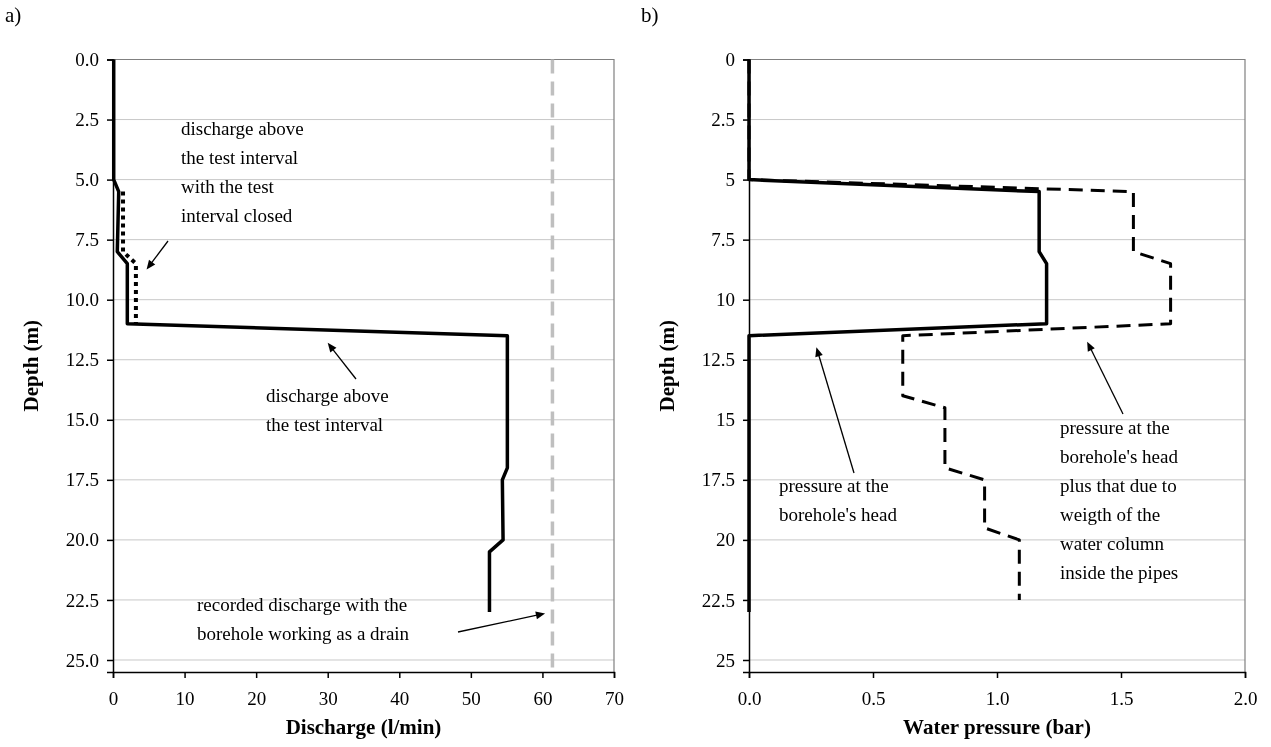 This screenshot has width=1271, height=747. I want to click on x-axis-title: Discharge (l/min), so click(363, 727).